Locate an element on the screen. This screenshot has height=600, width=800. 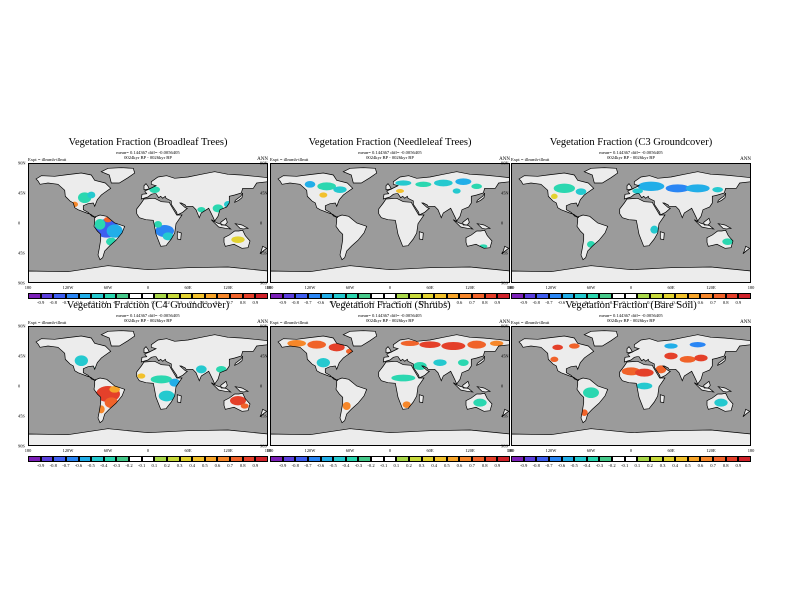
colorbar-tick-label: -0.9 is located at coordinates (523, 302).